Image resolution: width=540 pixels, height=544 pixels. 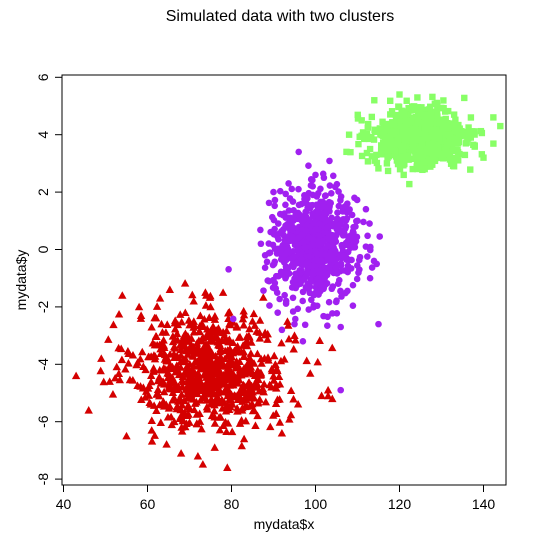 I want to click on y-tick-label: 2, so click(x=43, y=192).